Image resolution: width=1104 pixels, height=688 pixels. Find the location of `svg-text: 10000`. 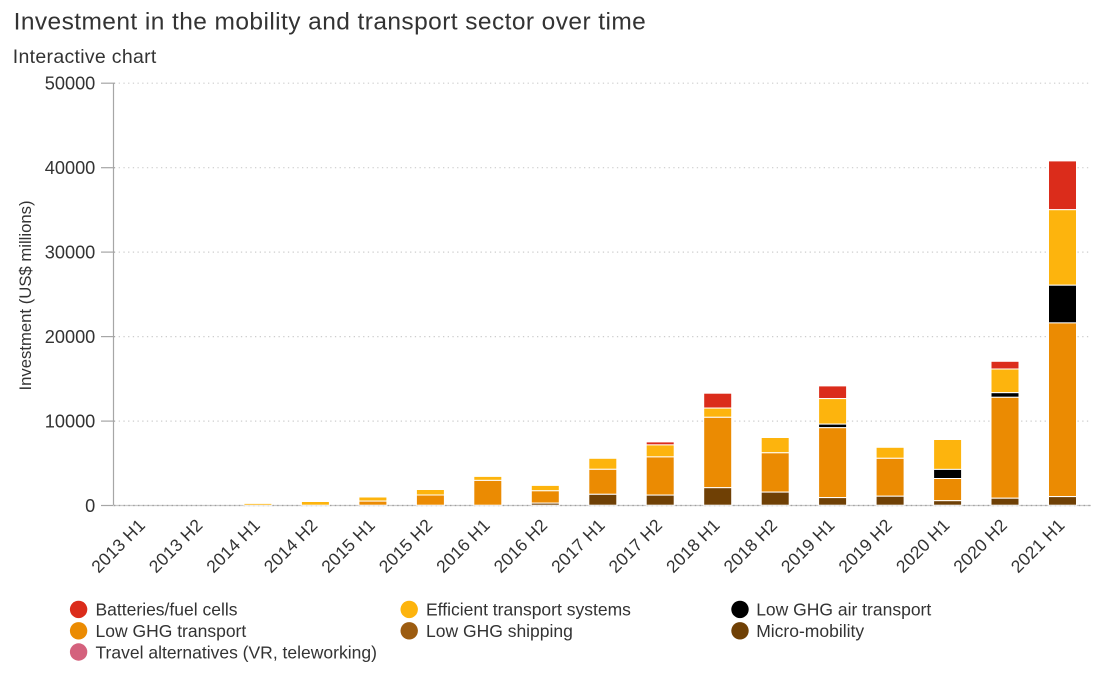

svg-text: 10000 is located at coordinates (70, 421).